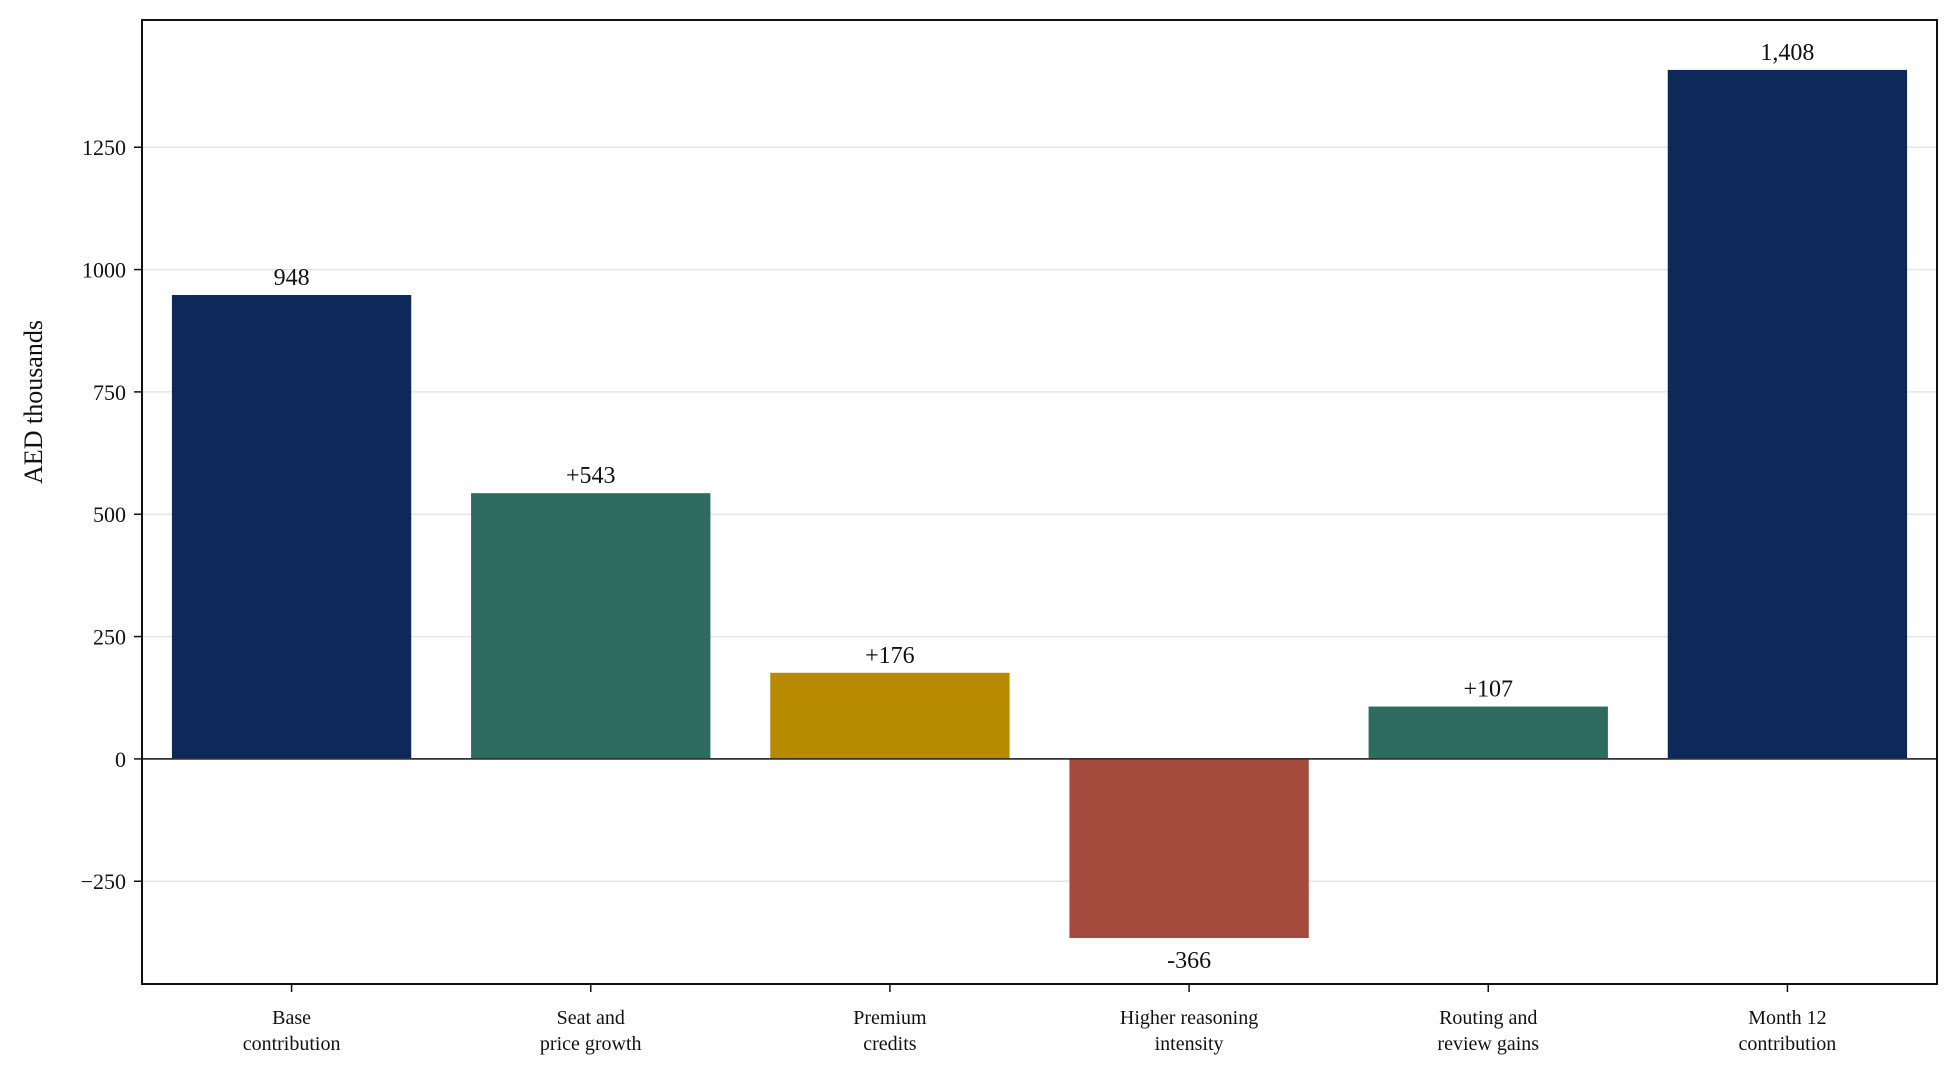  What do you see at coordinates (292, 1031) in the screenshot?
I see `x-tick-label: Base contribution` at bounding box center [292, 1031].